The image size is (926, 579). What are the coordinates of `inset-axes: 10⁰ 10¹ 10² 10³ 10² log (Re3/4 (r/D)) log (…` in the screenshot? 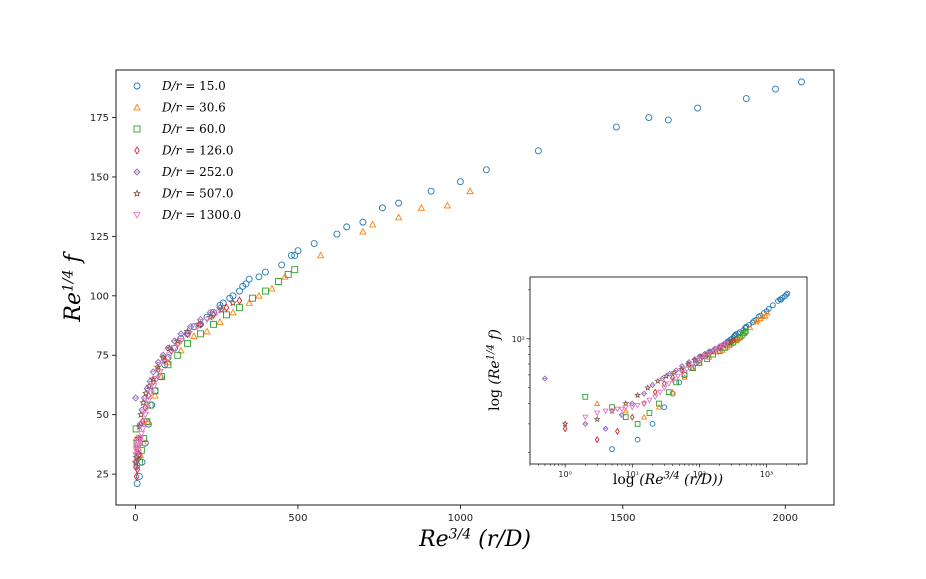 It's located at (647, 382).